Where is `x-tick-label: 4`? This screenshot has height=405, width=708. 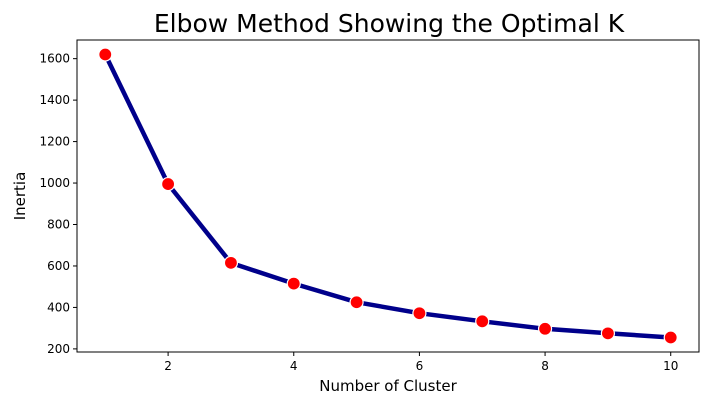 x-tick-label: 4 is located at coordinates (294, 366).